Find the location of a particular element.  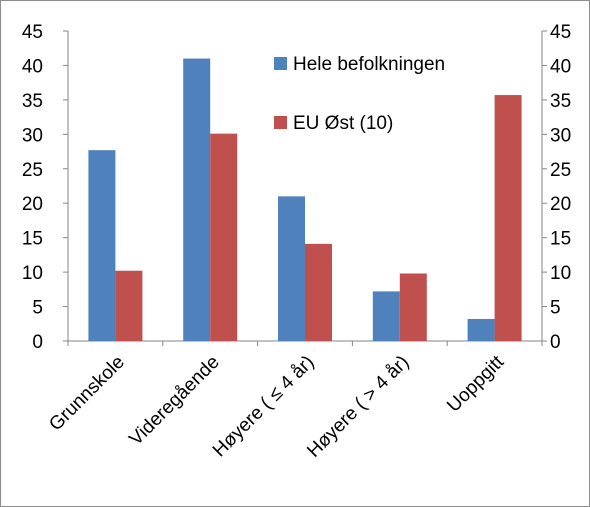

category-label: Uoppgitt is located at coordinates (475, 383).